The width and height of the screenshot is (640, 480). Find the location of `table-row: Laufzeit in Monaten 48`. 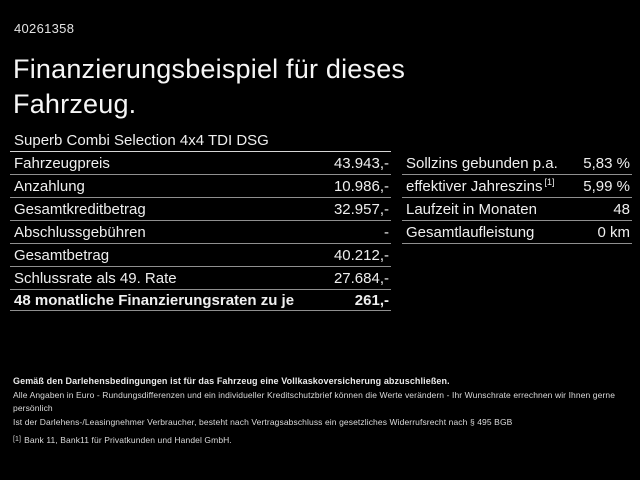

table-row: Laufzeit in Monaten 48 is located at coordinates (517, 209).